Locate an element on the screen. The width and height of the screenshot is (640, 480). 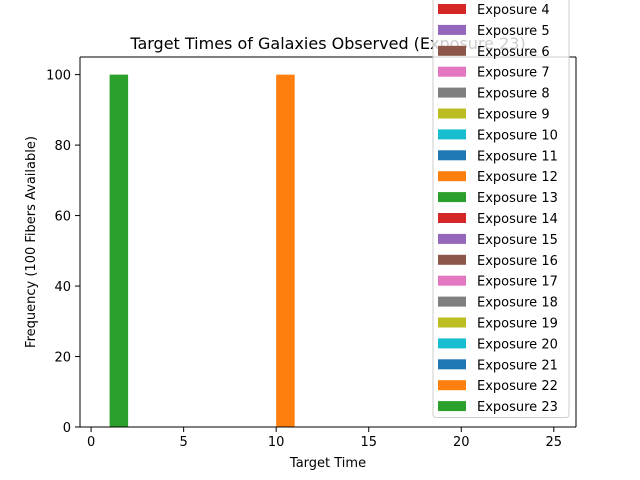
legend-item: Exposure 15 is located at coordinates (498, 240).